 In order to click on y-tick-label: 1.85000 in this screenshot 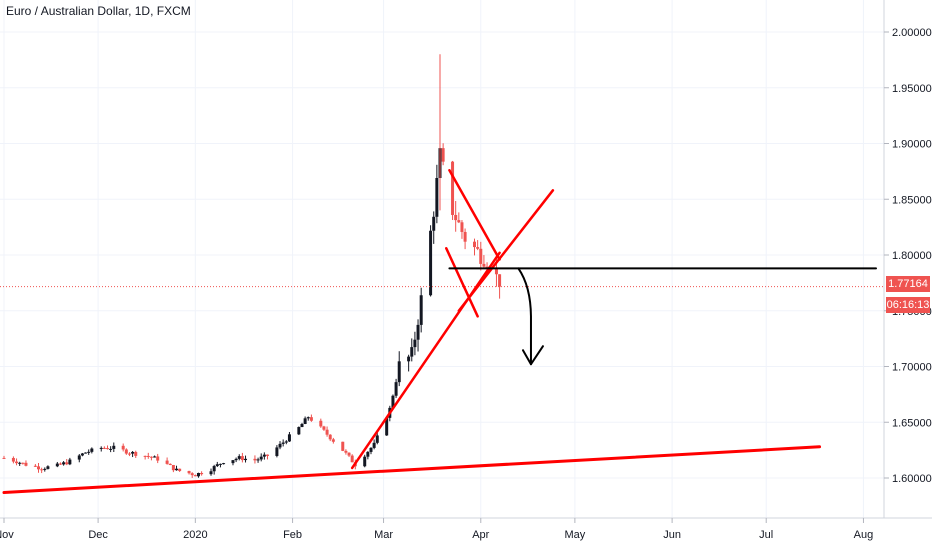, I will do `click(912, 200)`.